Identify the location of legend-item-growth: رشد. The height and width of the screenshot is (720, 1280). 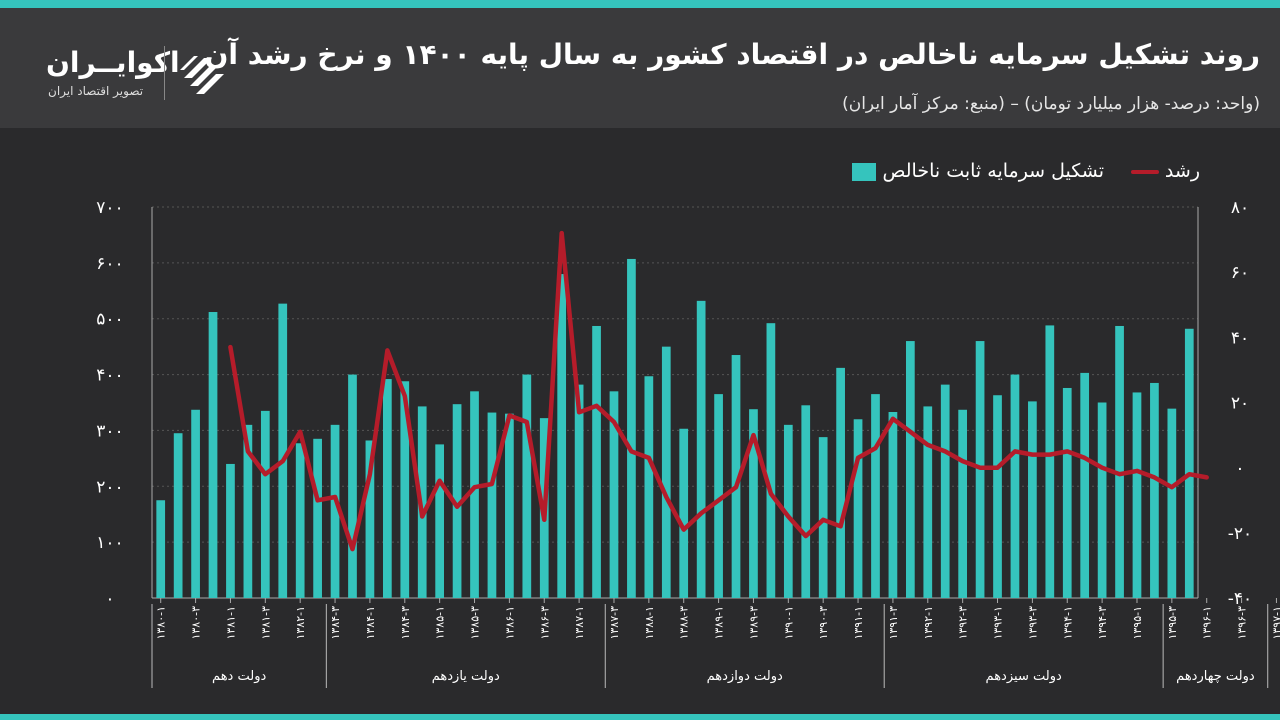
(1165, 171).